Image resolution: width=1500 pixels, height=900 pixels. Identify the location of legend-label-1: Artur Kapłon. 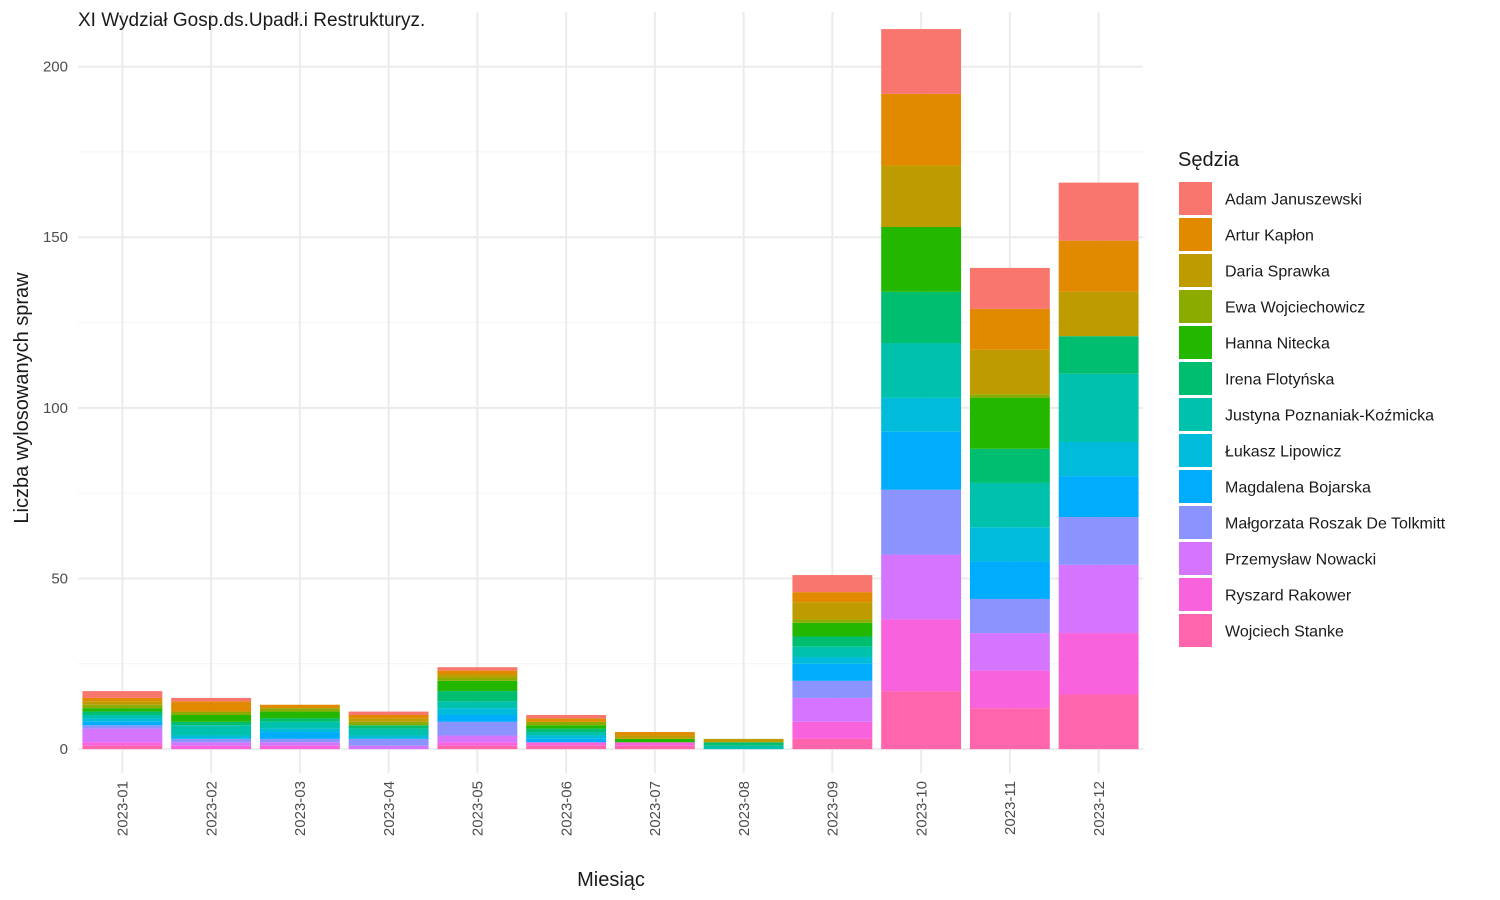
(1269, 236).